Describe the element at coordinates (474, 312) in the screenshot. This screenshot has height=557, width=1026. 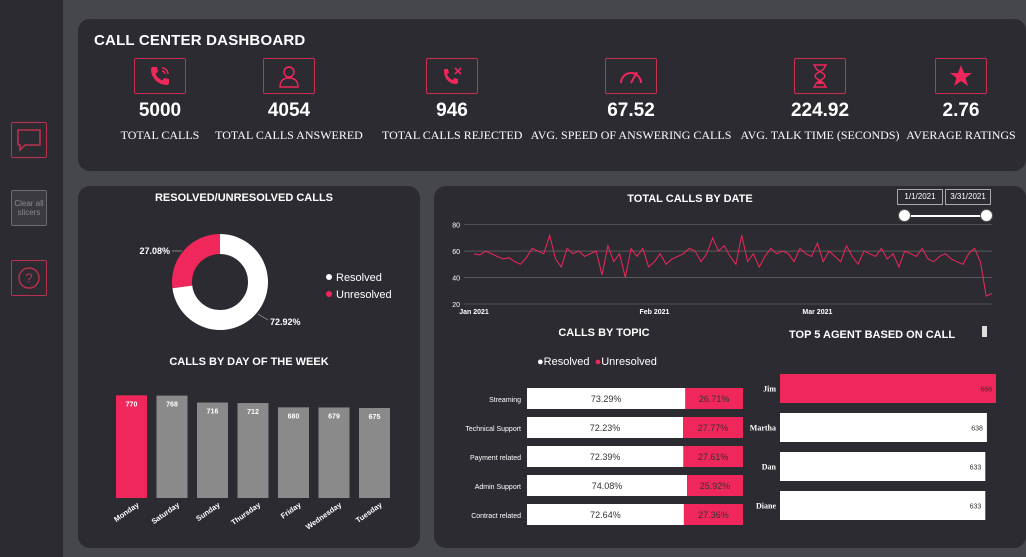
I see `x-tick-label: Jan 2021` at that location.